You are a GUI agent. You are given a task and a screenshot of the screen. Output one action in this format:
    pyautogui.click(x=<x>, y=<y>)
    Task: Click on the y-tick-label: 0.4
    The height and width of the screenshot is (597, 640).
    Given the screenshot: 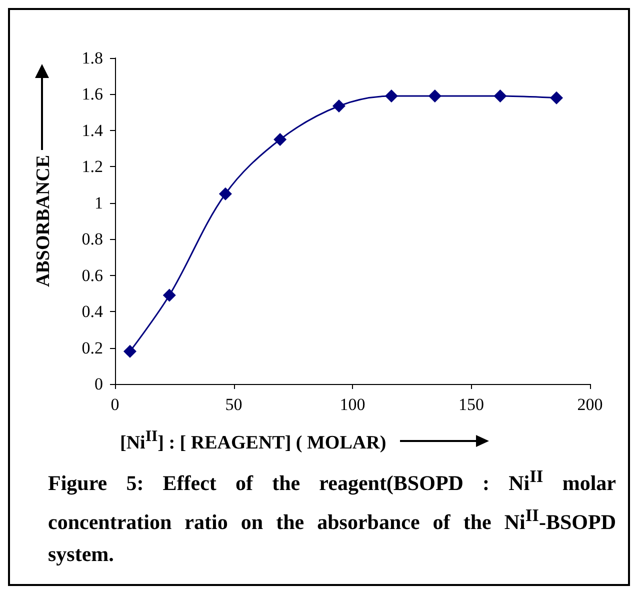 What is the action you would take?
    pyautogui.click(x=93, y=312)
    